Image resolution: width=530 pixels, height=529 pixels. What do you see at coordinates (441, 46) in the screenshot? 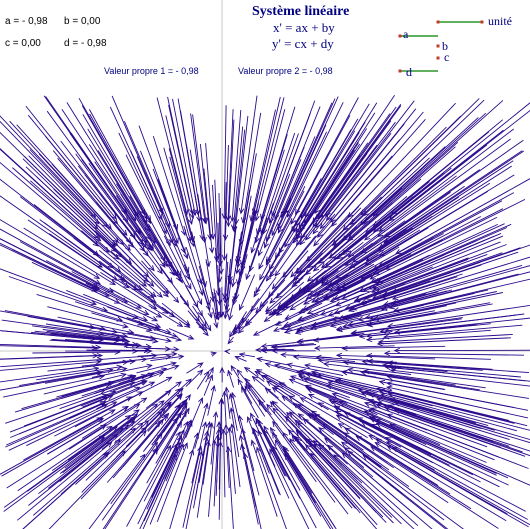
I see `coefficient-sliders` at bounding box center [441, 46].